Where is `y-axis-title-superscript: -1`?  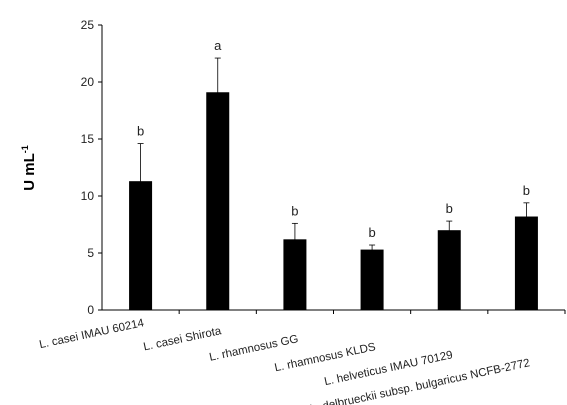 y-axis-title-superscript: -1 is located at coordinates (25, 149).